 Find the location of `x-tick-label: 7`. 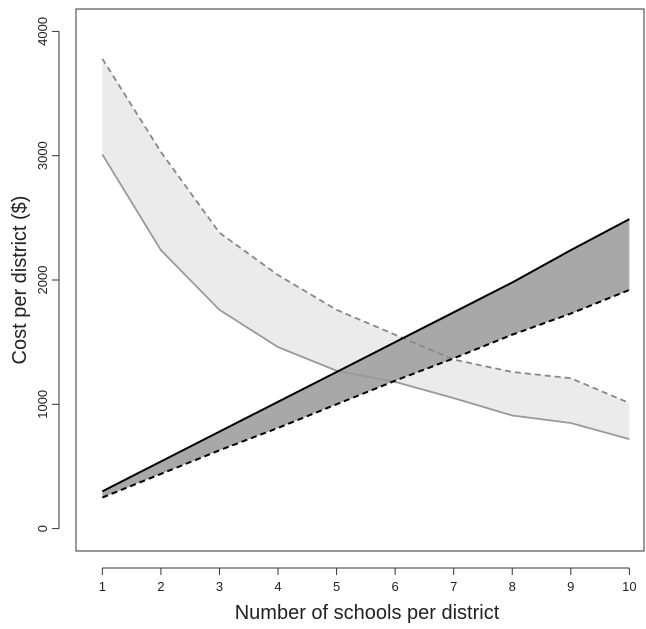

x-tick-label: 7 is located at coordinates (453, 586).